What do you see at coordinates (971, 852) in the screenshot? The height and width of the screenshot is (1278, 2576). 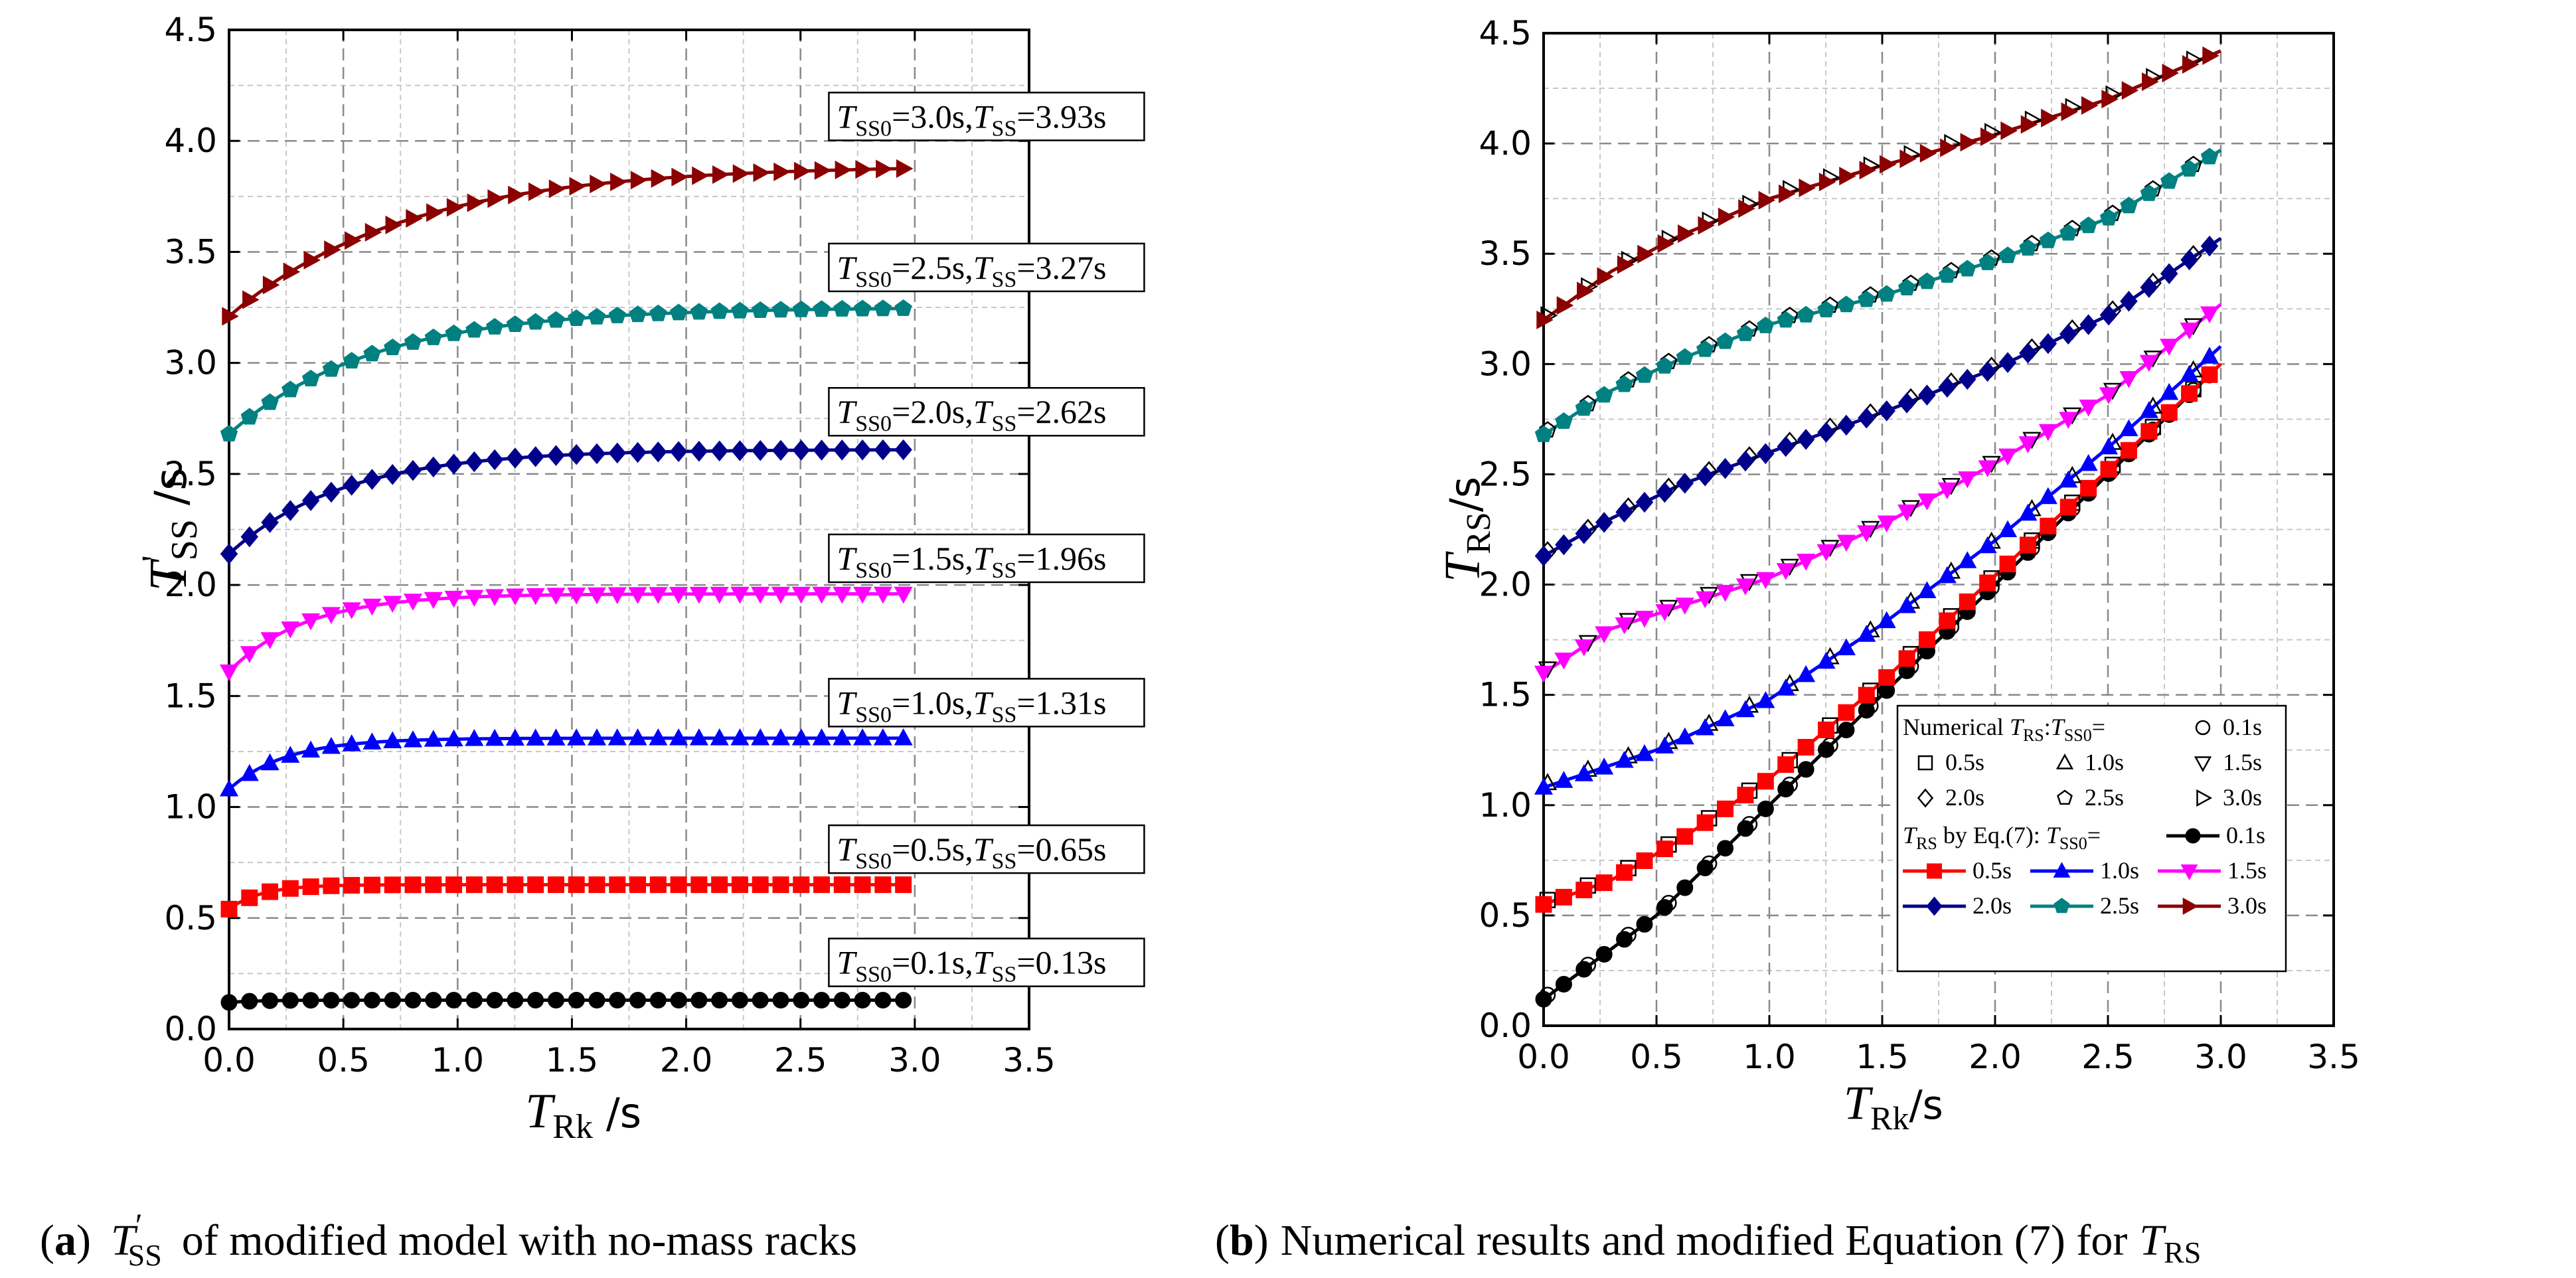 I see `annotation-text: TSS0=0.5s,TSS=0.65s` at bounding box center [971, 852].